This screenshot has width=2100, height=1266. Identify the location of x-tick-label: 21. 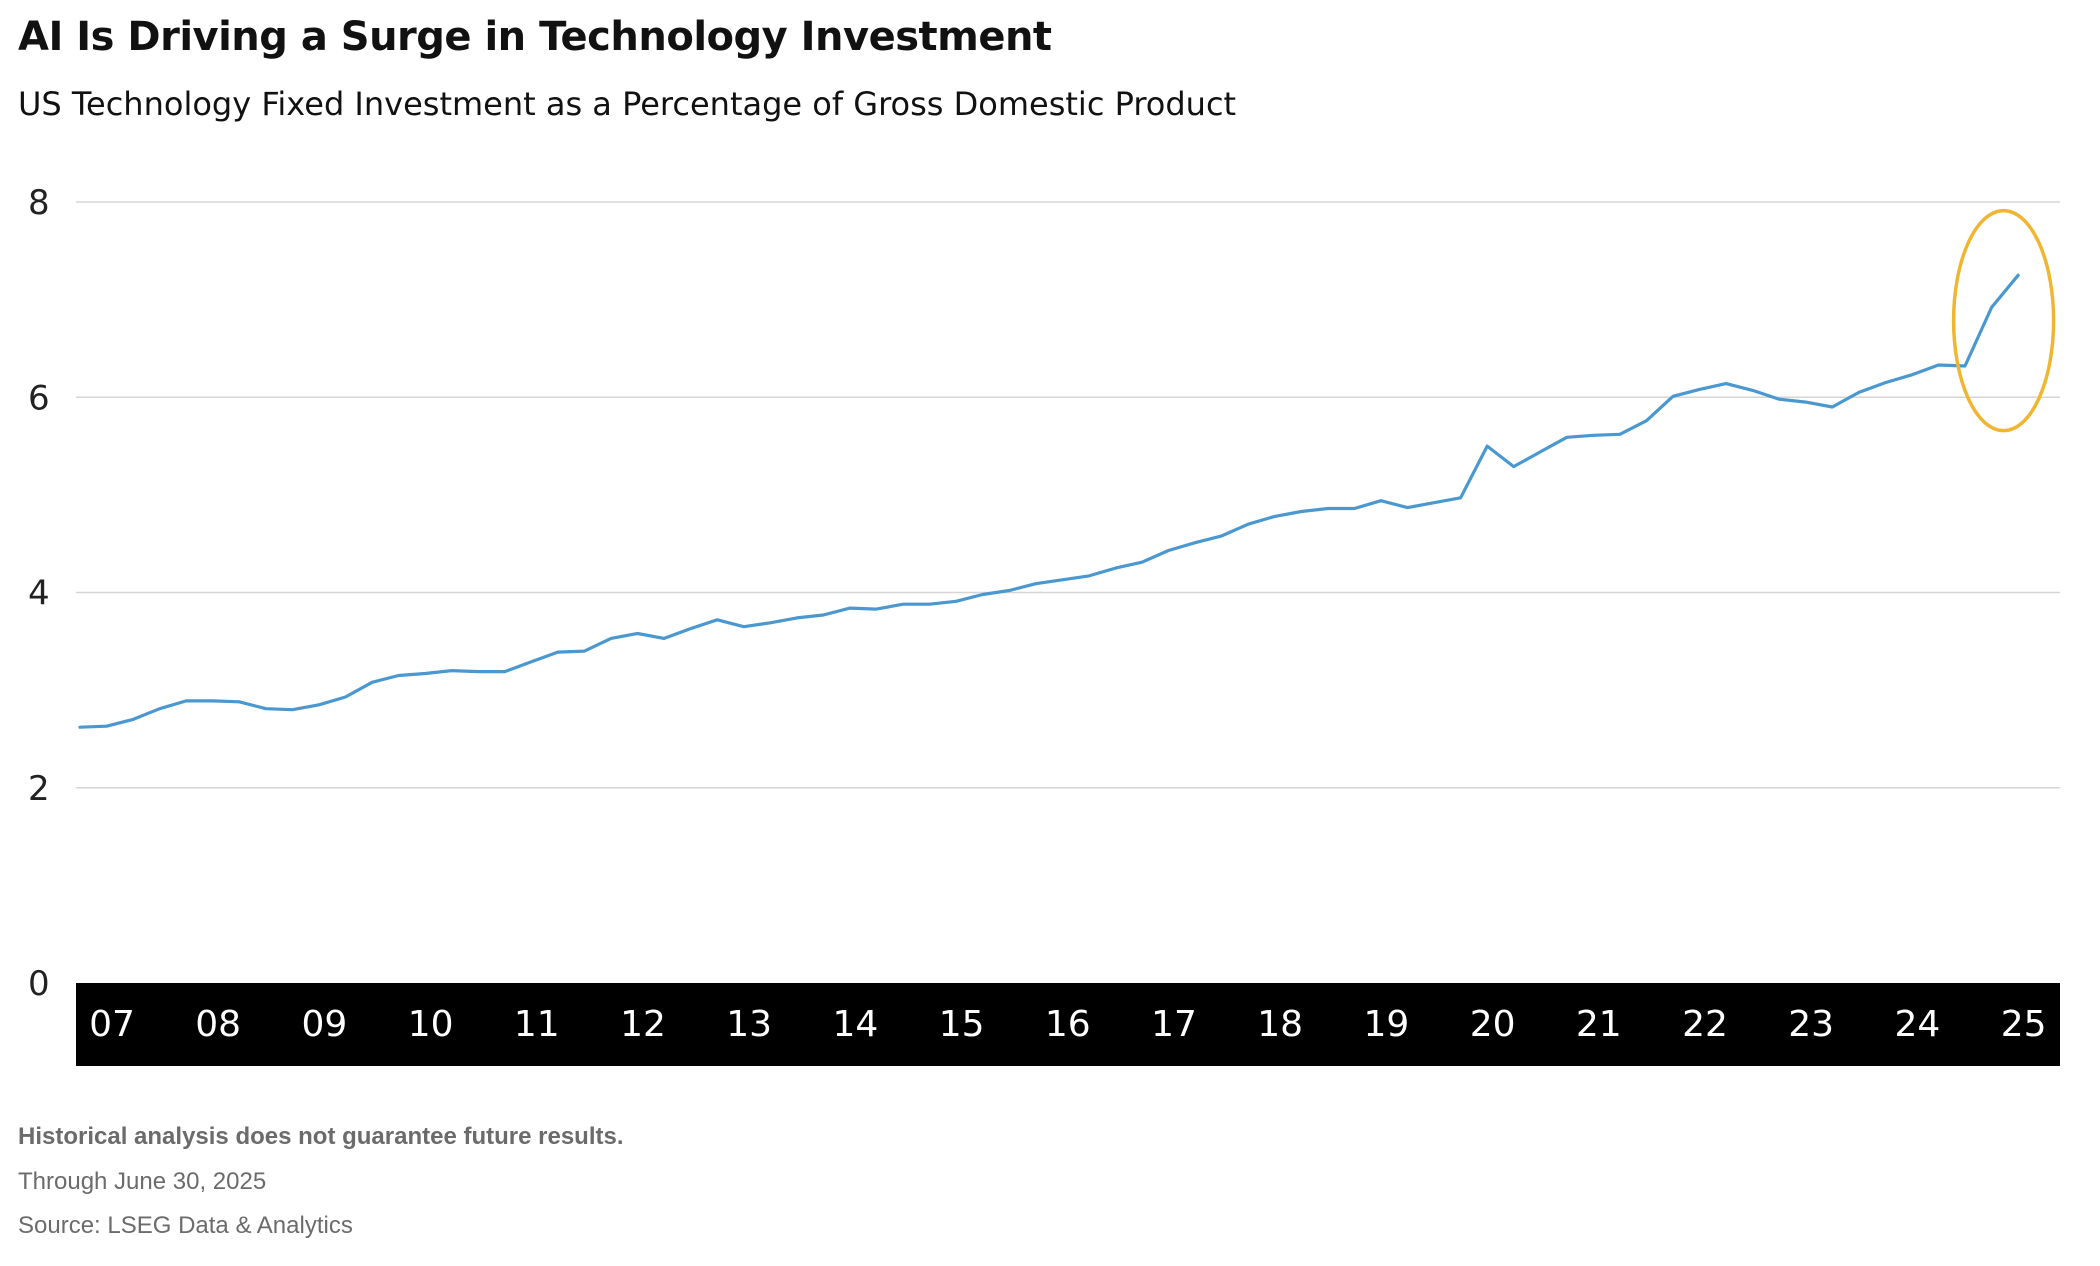
(1599, 1024).